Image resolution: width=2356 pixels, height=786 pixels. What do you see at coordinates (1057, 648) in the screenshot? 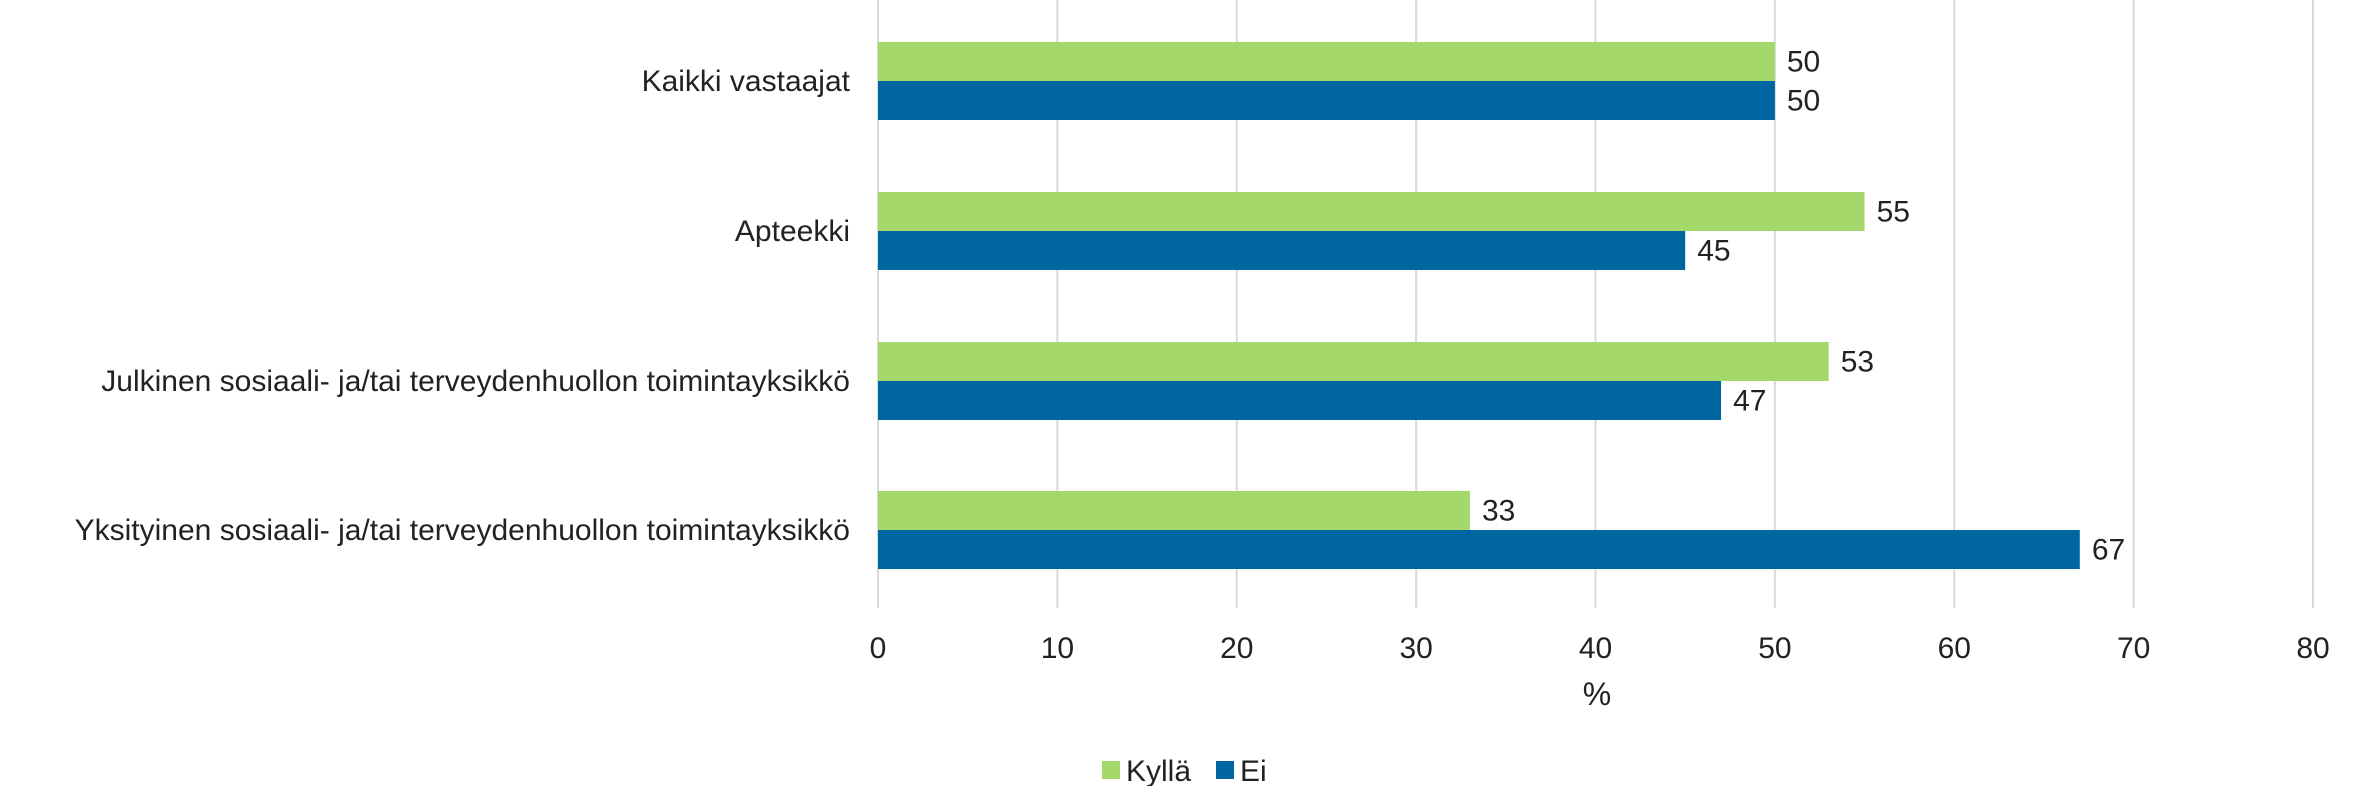
I see `x-tick-label: 10` at bounding box center [1057, 648].